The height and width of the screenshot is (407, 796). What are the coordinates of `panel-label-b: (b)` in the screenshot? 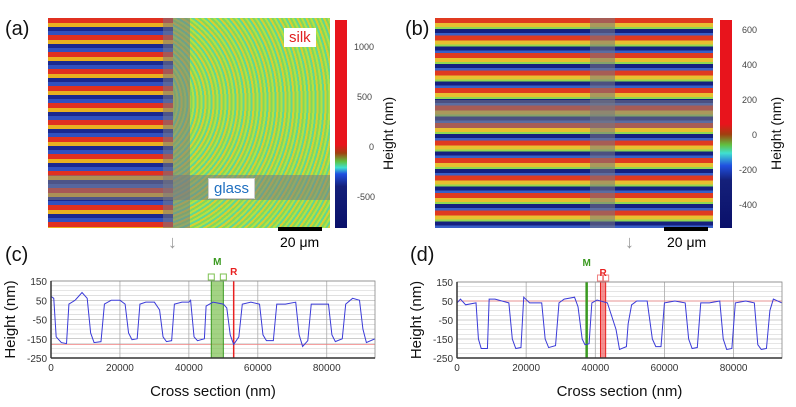 It's located at (417, 29).